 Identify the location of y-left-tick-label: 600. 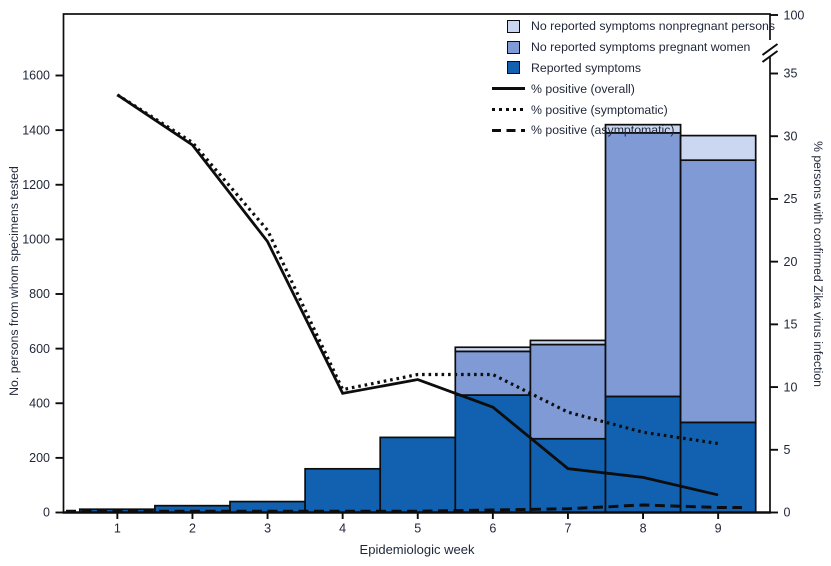
(39, 349).